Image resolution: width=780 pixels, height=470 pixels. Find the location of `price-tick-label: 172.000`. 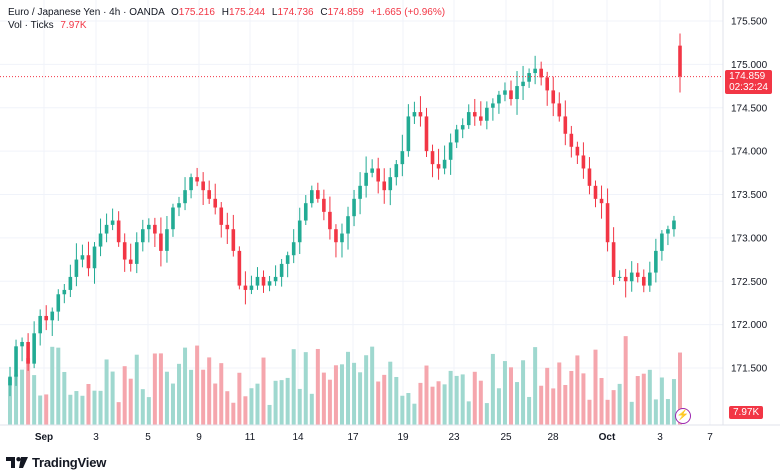

price-tick-label: 172.000 is located at coordinates (749, 325).